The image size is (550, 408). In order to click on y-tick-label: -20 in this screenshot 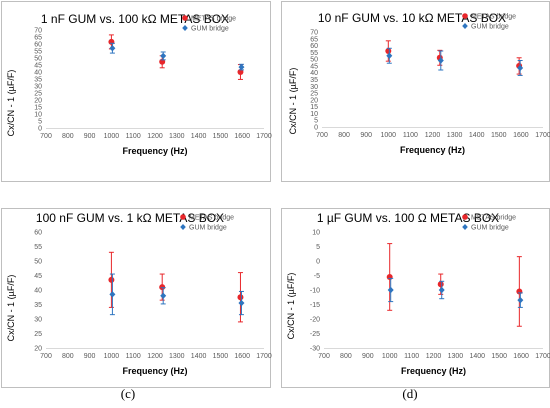, I will do `click(315, 320)`.